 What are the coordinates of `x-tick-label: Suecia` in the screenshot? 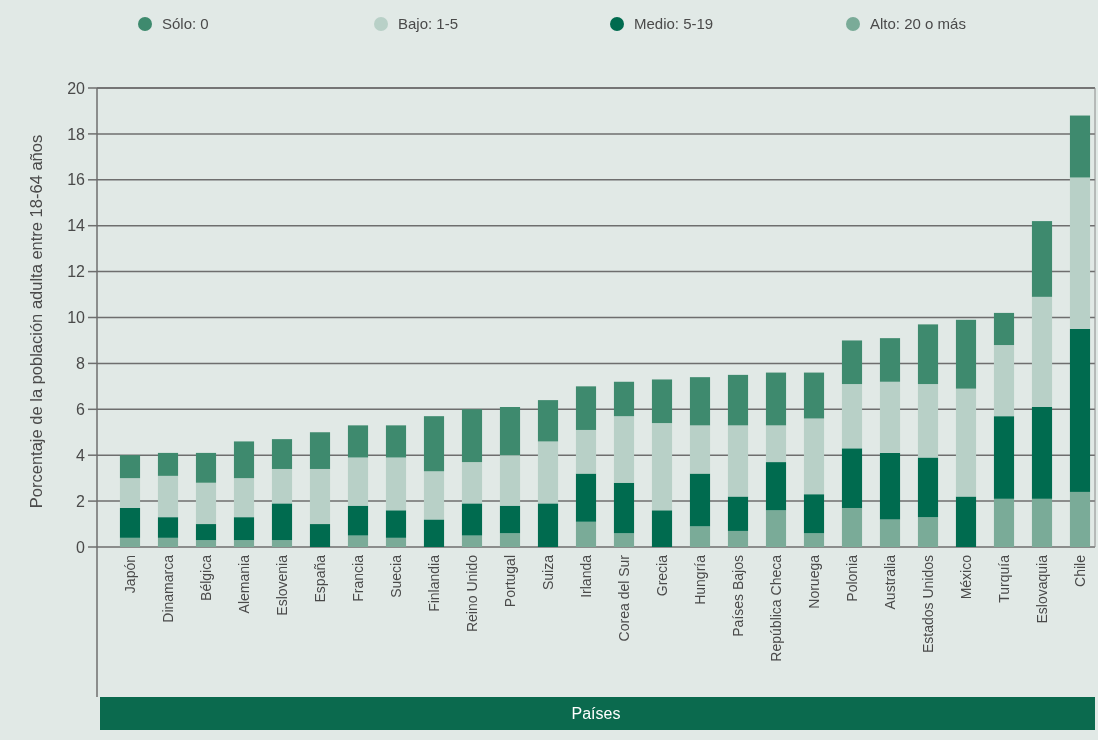 It's located at (396, 576).